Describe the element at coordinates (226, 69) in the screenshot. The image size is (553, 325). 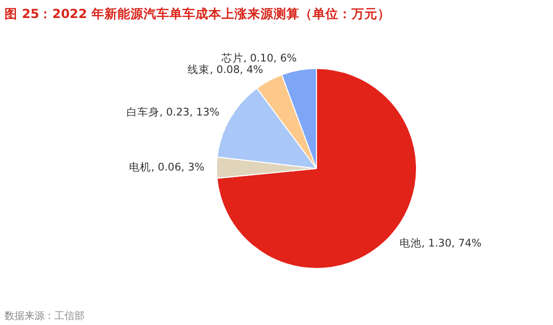
I see `slice-label: 线束, 0.08, 4%` at that location.